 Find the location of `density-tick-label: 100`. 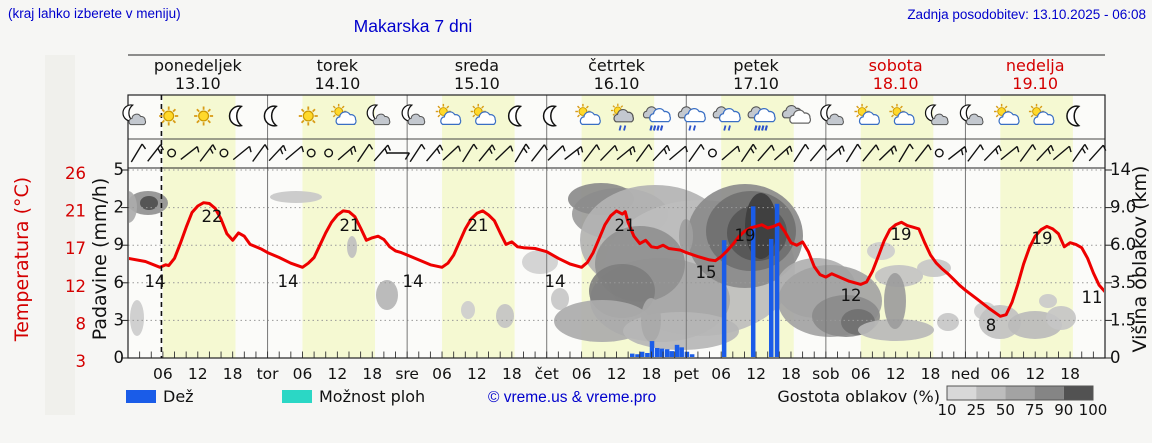

density-tick-label: 100 is located at coordinates (1093, 410).